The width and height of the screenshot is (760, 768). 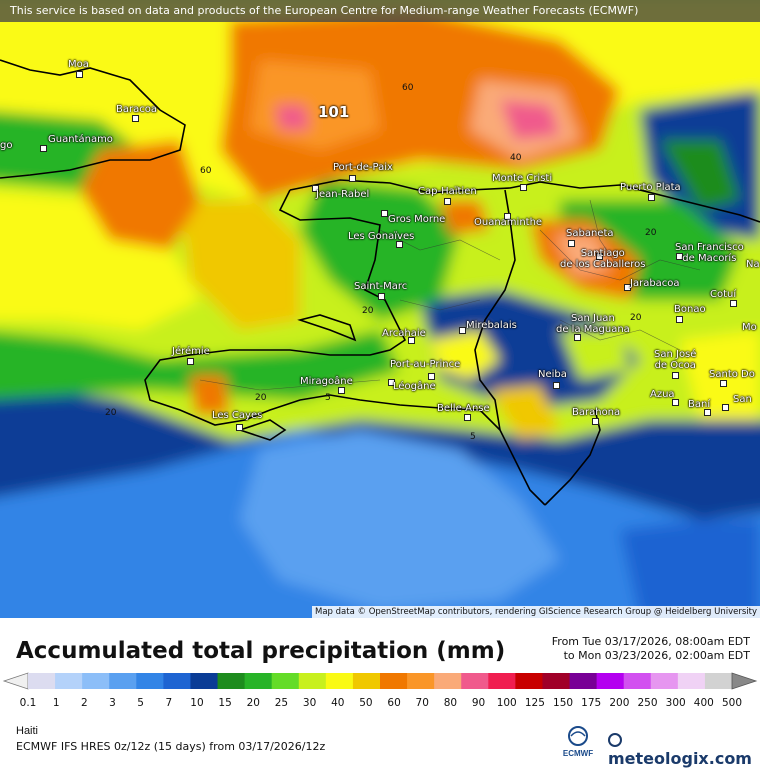 I want to click on city-label: Azua, so click(x=662, y=394).